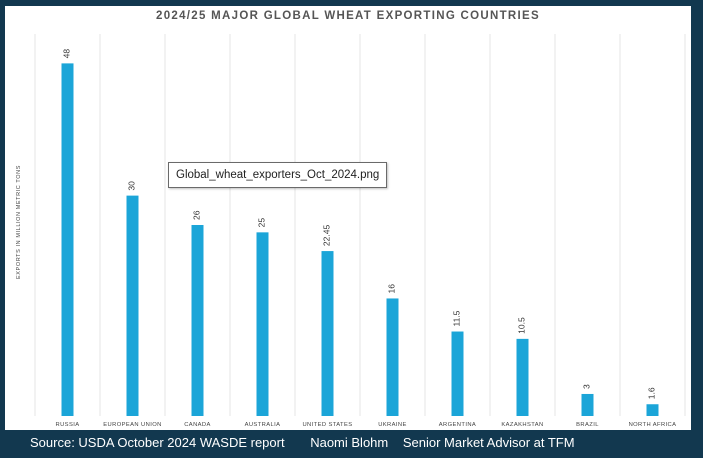 This screenshot has width=703, height=458. Describe the element at coordinates (349, 442) in the screenshot. I see `author-name: Naomi Blohm` at that location.